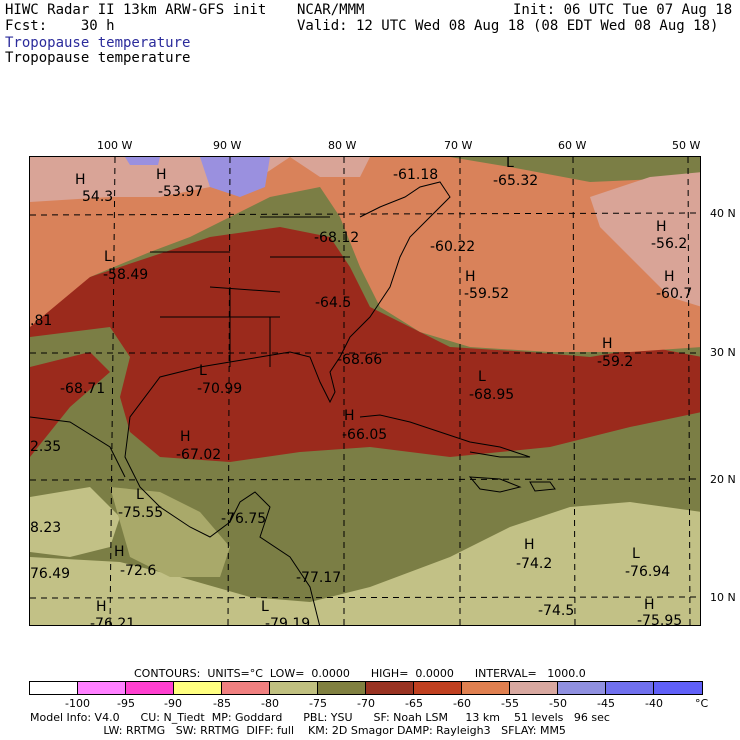 This screenshot has height=740, width=740. I want to click on hl-value: -70.99, so click(219, 389).